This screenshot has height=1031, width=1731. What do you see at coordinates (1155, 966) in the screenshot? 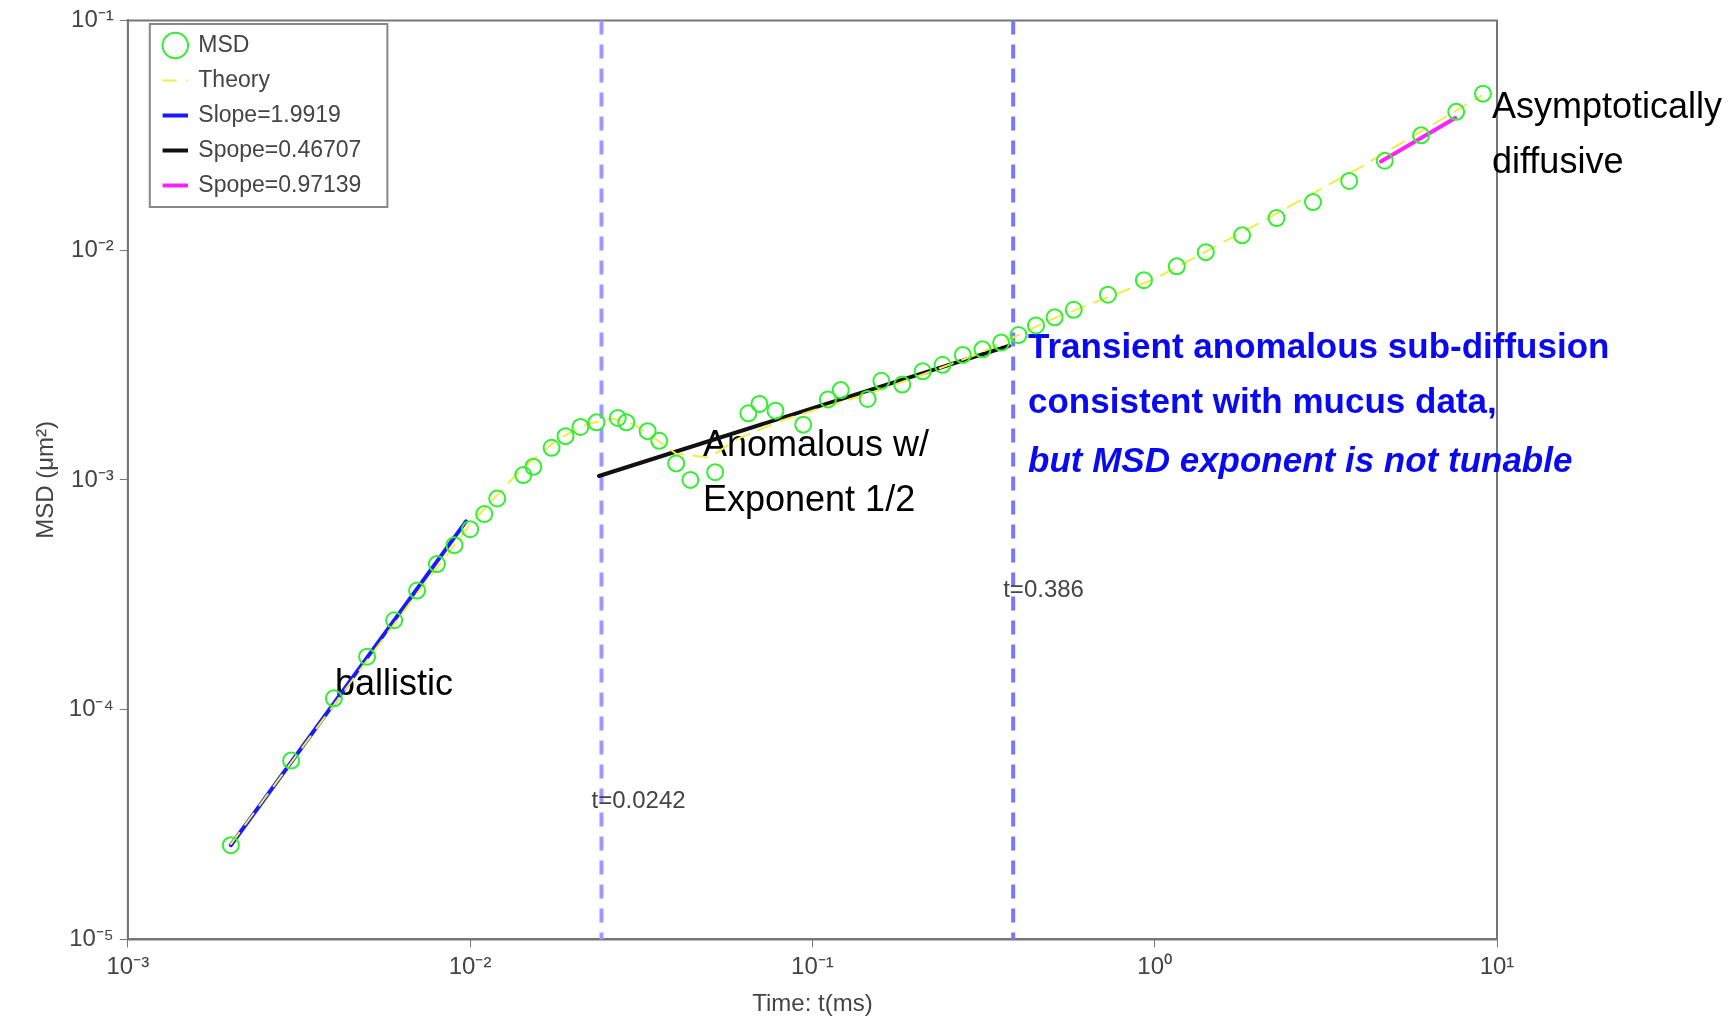
I see `x-tick-label: 10⁰` at bounding box center [1155, 966].